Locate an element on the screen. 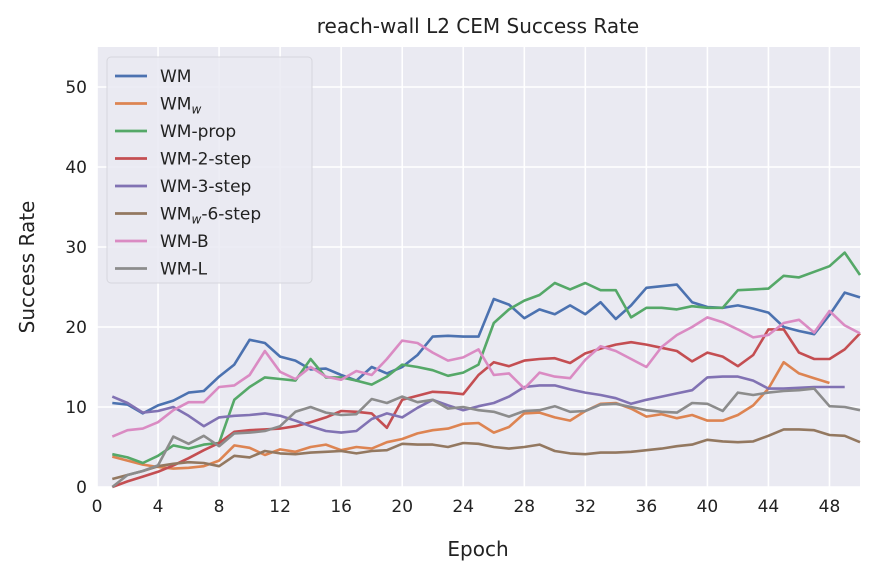  x-axis-label: Epoch is located at coordinates (477, 549).